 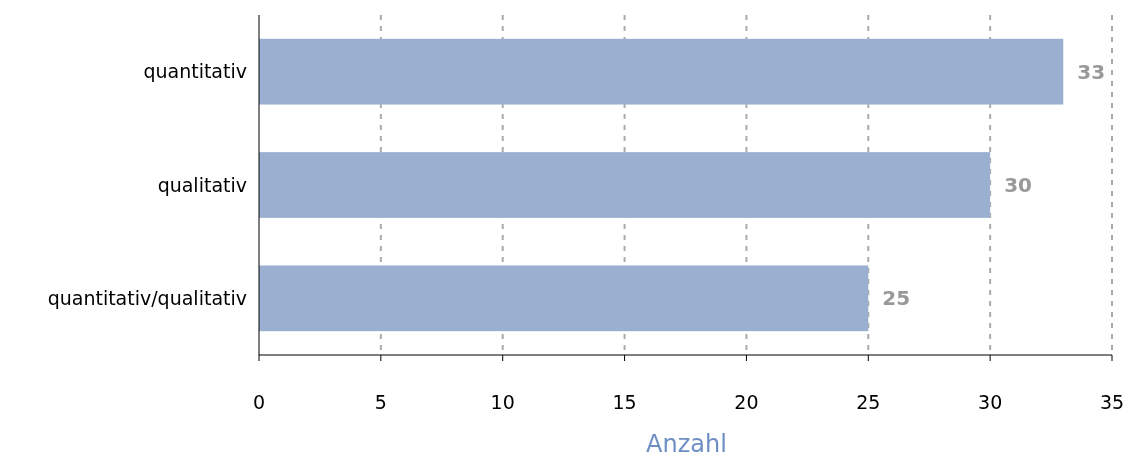 I want to click on y-tick-label: qualitativ, so click(x=202, y=184).